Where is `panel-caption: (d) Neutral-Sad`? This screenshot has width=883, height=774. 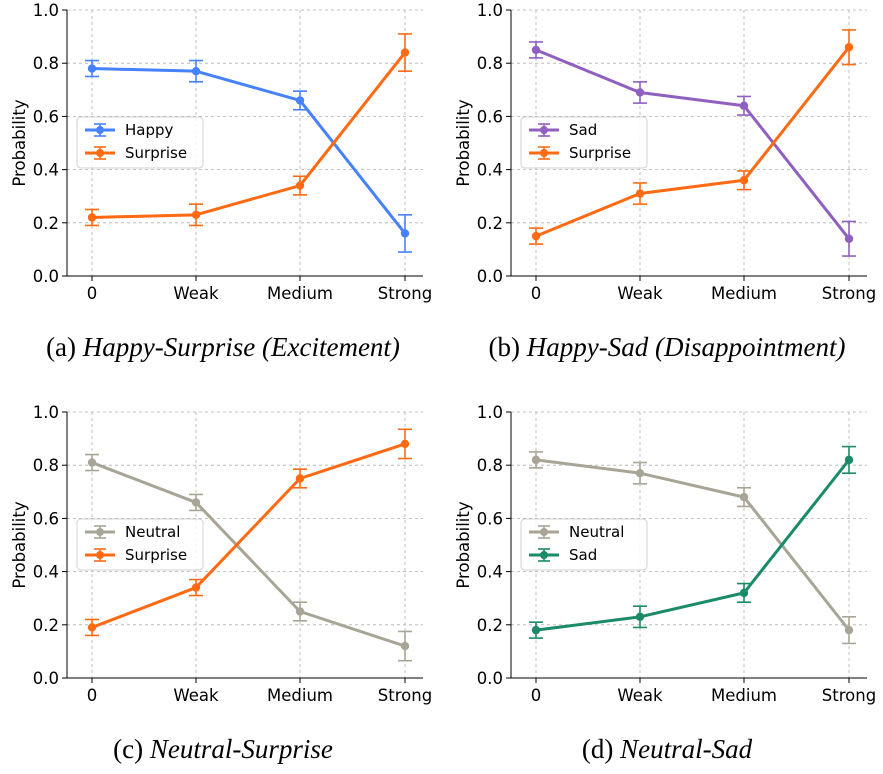 panel-caption: (d) Neutral-Sad is located at coordinates (667, 749).